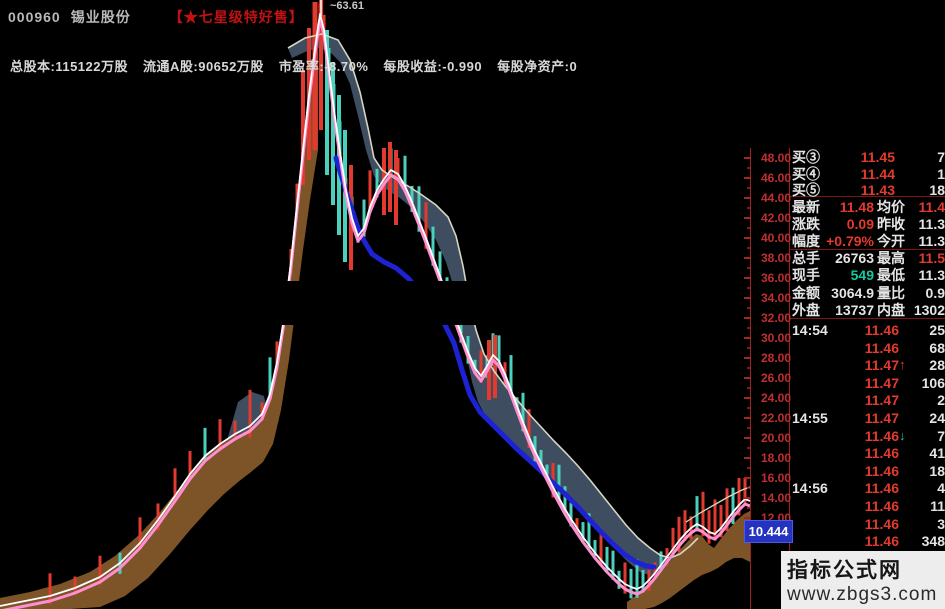 This screenshot has height=609, width=945. What do you see at coordinates (862, 275) in the screenshot?
I see `stat-value: 549` at bounding box center [862, 275].